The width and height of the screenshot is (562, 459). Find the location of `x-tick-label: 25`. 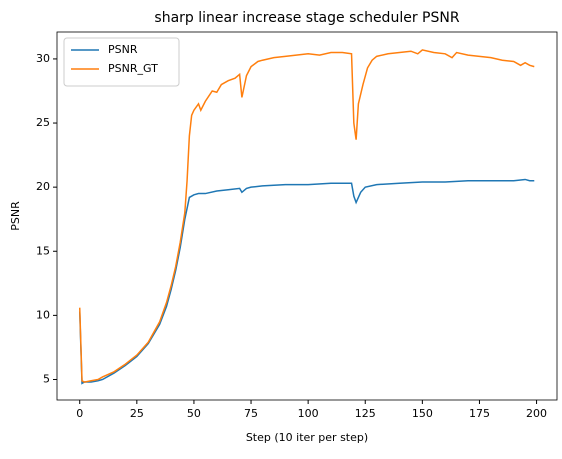

x-tick-label: 25 is located at coordinates (137, 413).